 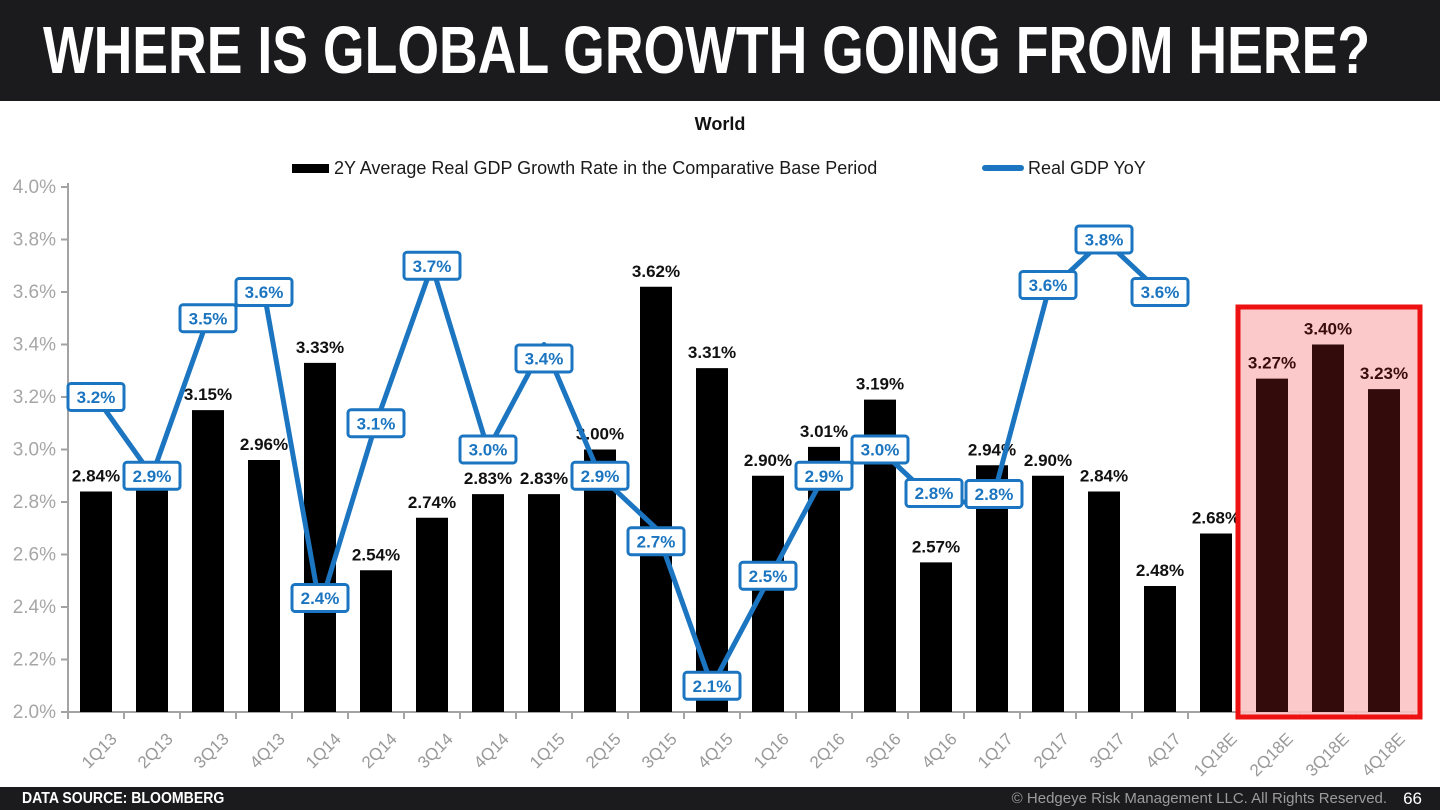 I want to click on bar-label-2Q18E: 3.27%, so click(x=1272, y=363).